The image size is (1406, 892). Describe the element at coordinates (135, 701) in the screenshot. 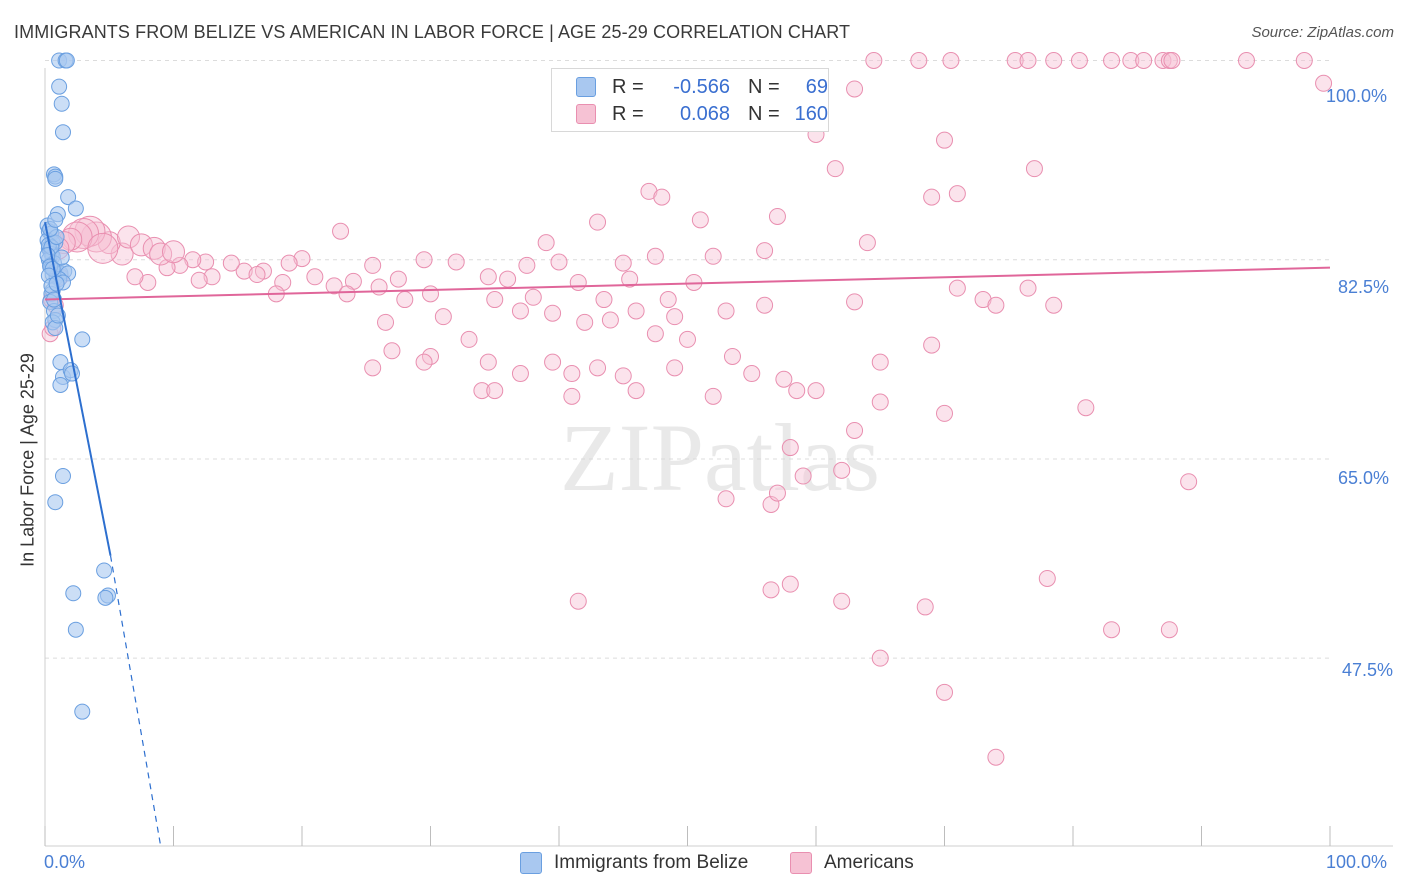

I see `trend-extension-belize` at that location.